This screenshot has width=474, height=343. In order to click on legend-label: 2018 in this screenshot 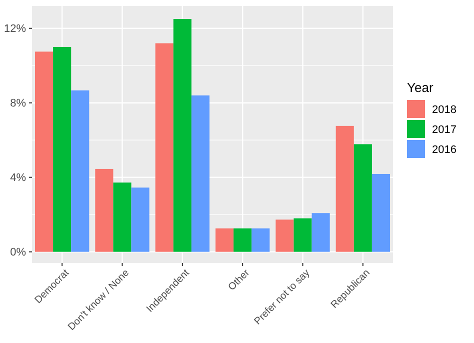, I will do `click(444, 110)`.